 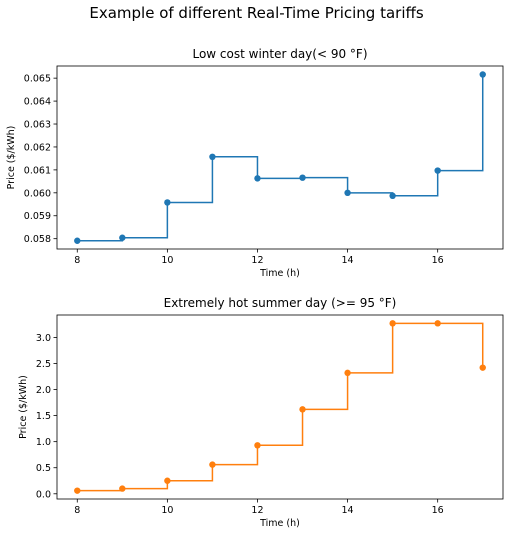 I want to click on chart-1-title: Low cost winter day(< 90 °F), so click(x=279, y=54).